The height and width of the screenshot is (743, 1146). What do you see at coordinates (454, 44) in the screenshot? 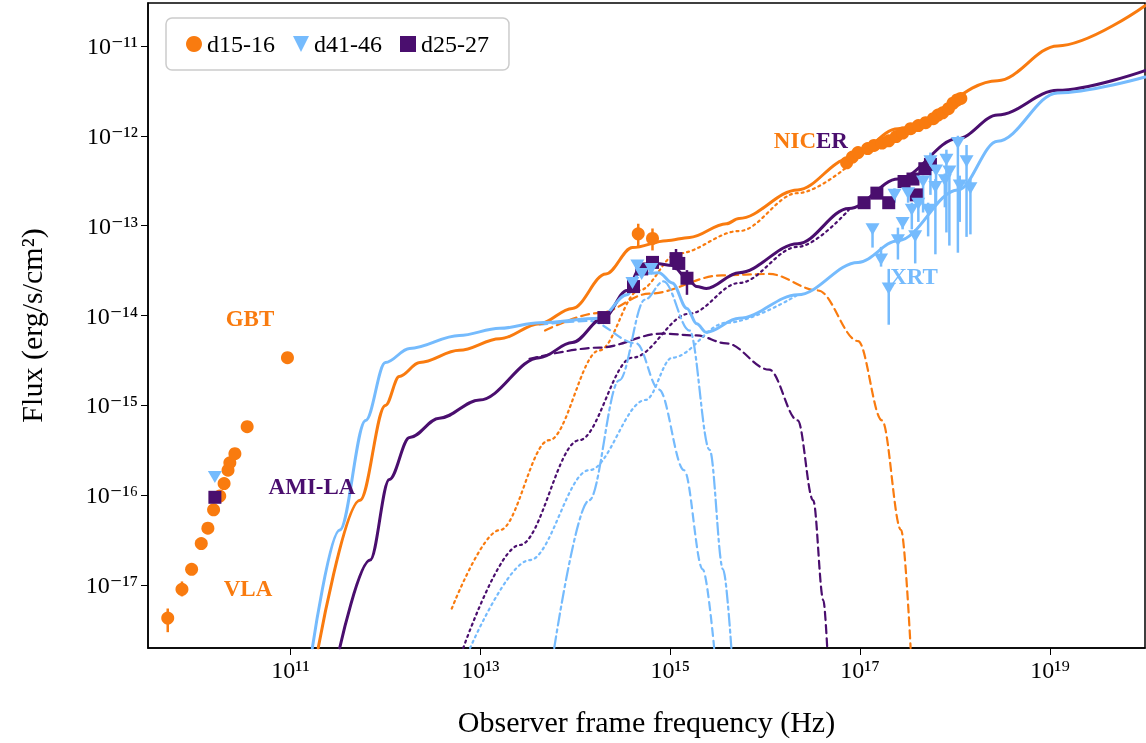
I see `legend-label: d25-27` at bounding box center [454, 44].